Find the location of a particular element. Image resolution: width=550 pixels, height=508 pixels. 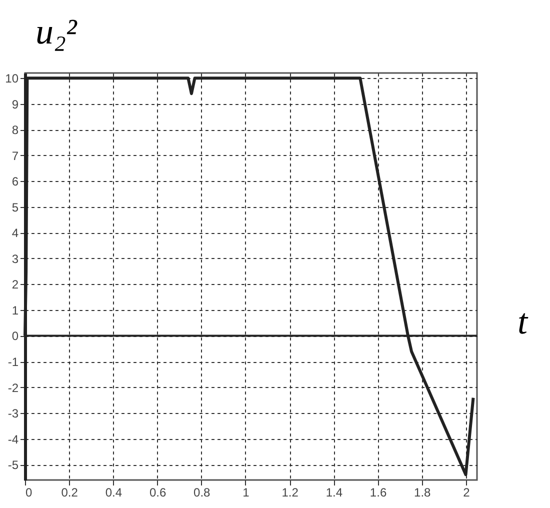

x-tick-label: 1 is located at coordinates (246, 493).